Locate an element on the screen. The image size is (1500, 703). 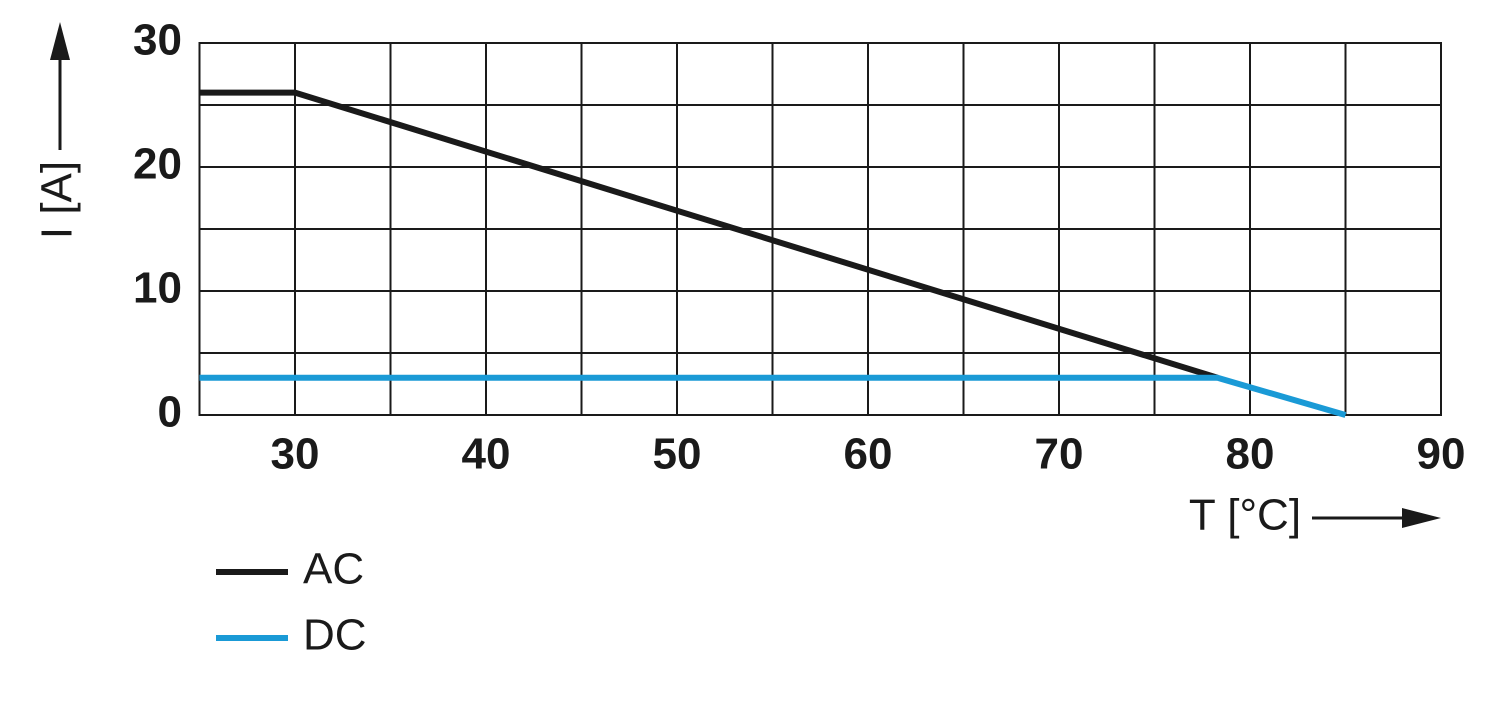
x-tick-label: 90 is located at coordinates (1441, 454).